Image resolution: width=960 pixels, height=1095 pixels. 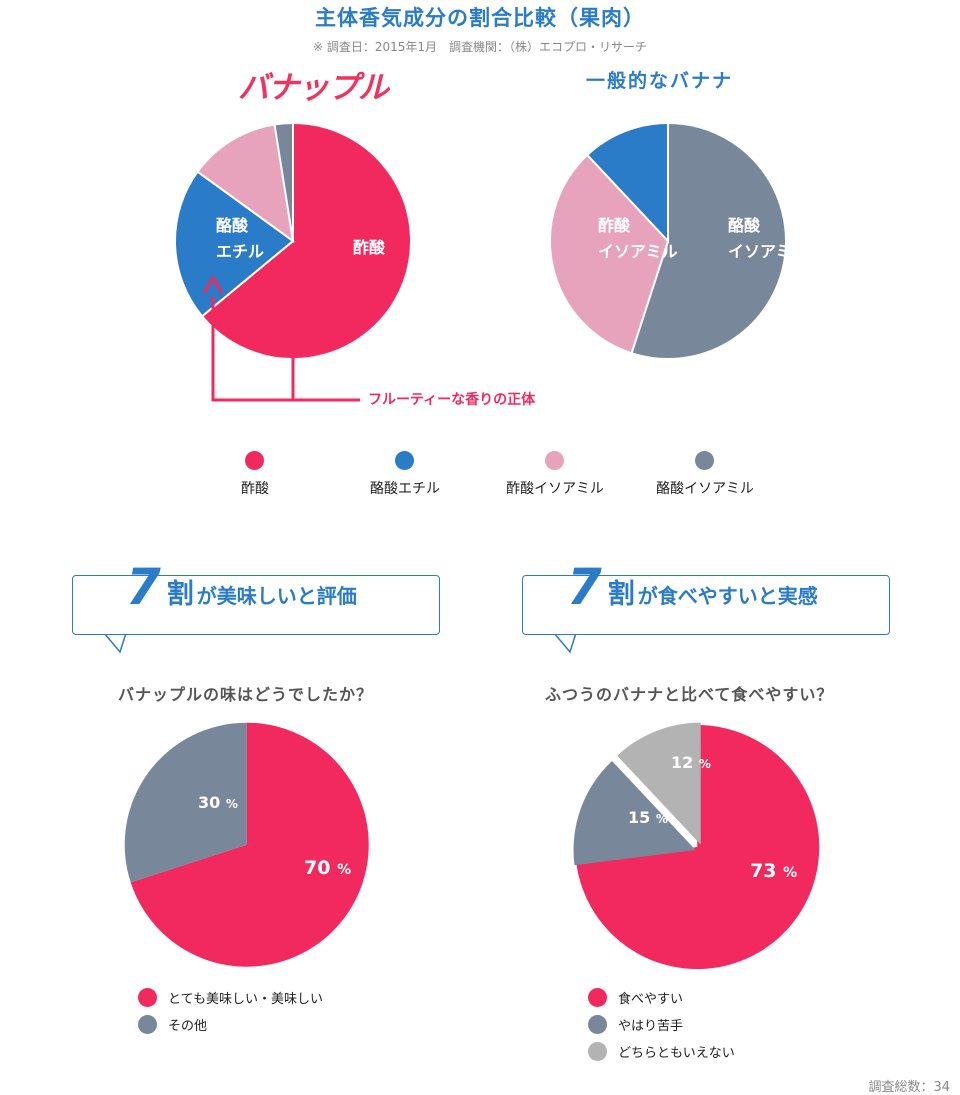 What do you see at coordinates (246, 694) in the screenshot?
I see `question-taste: バナップルの味はどうでしたか？` at bounding box center [246, 694].